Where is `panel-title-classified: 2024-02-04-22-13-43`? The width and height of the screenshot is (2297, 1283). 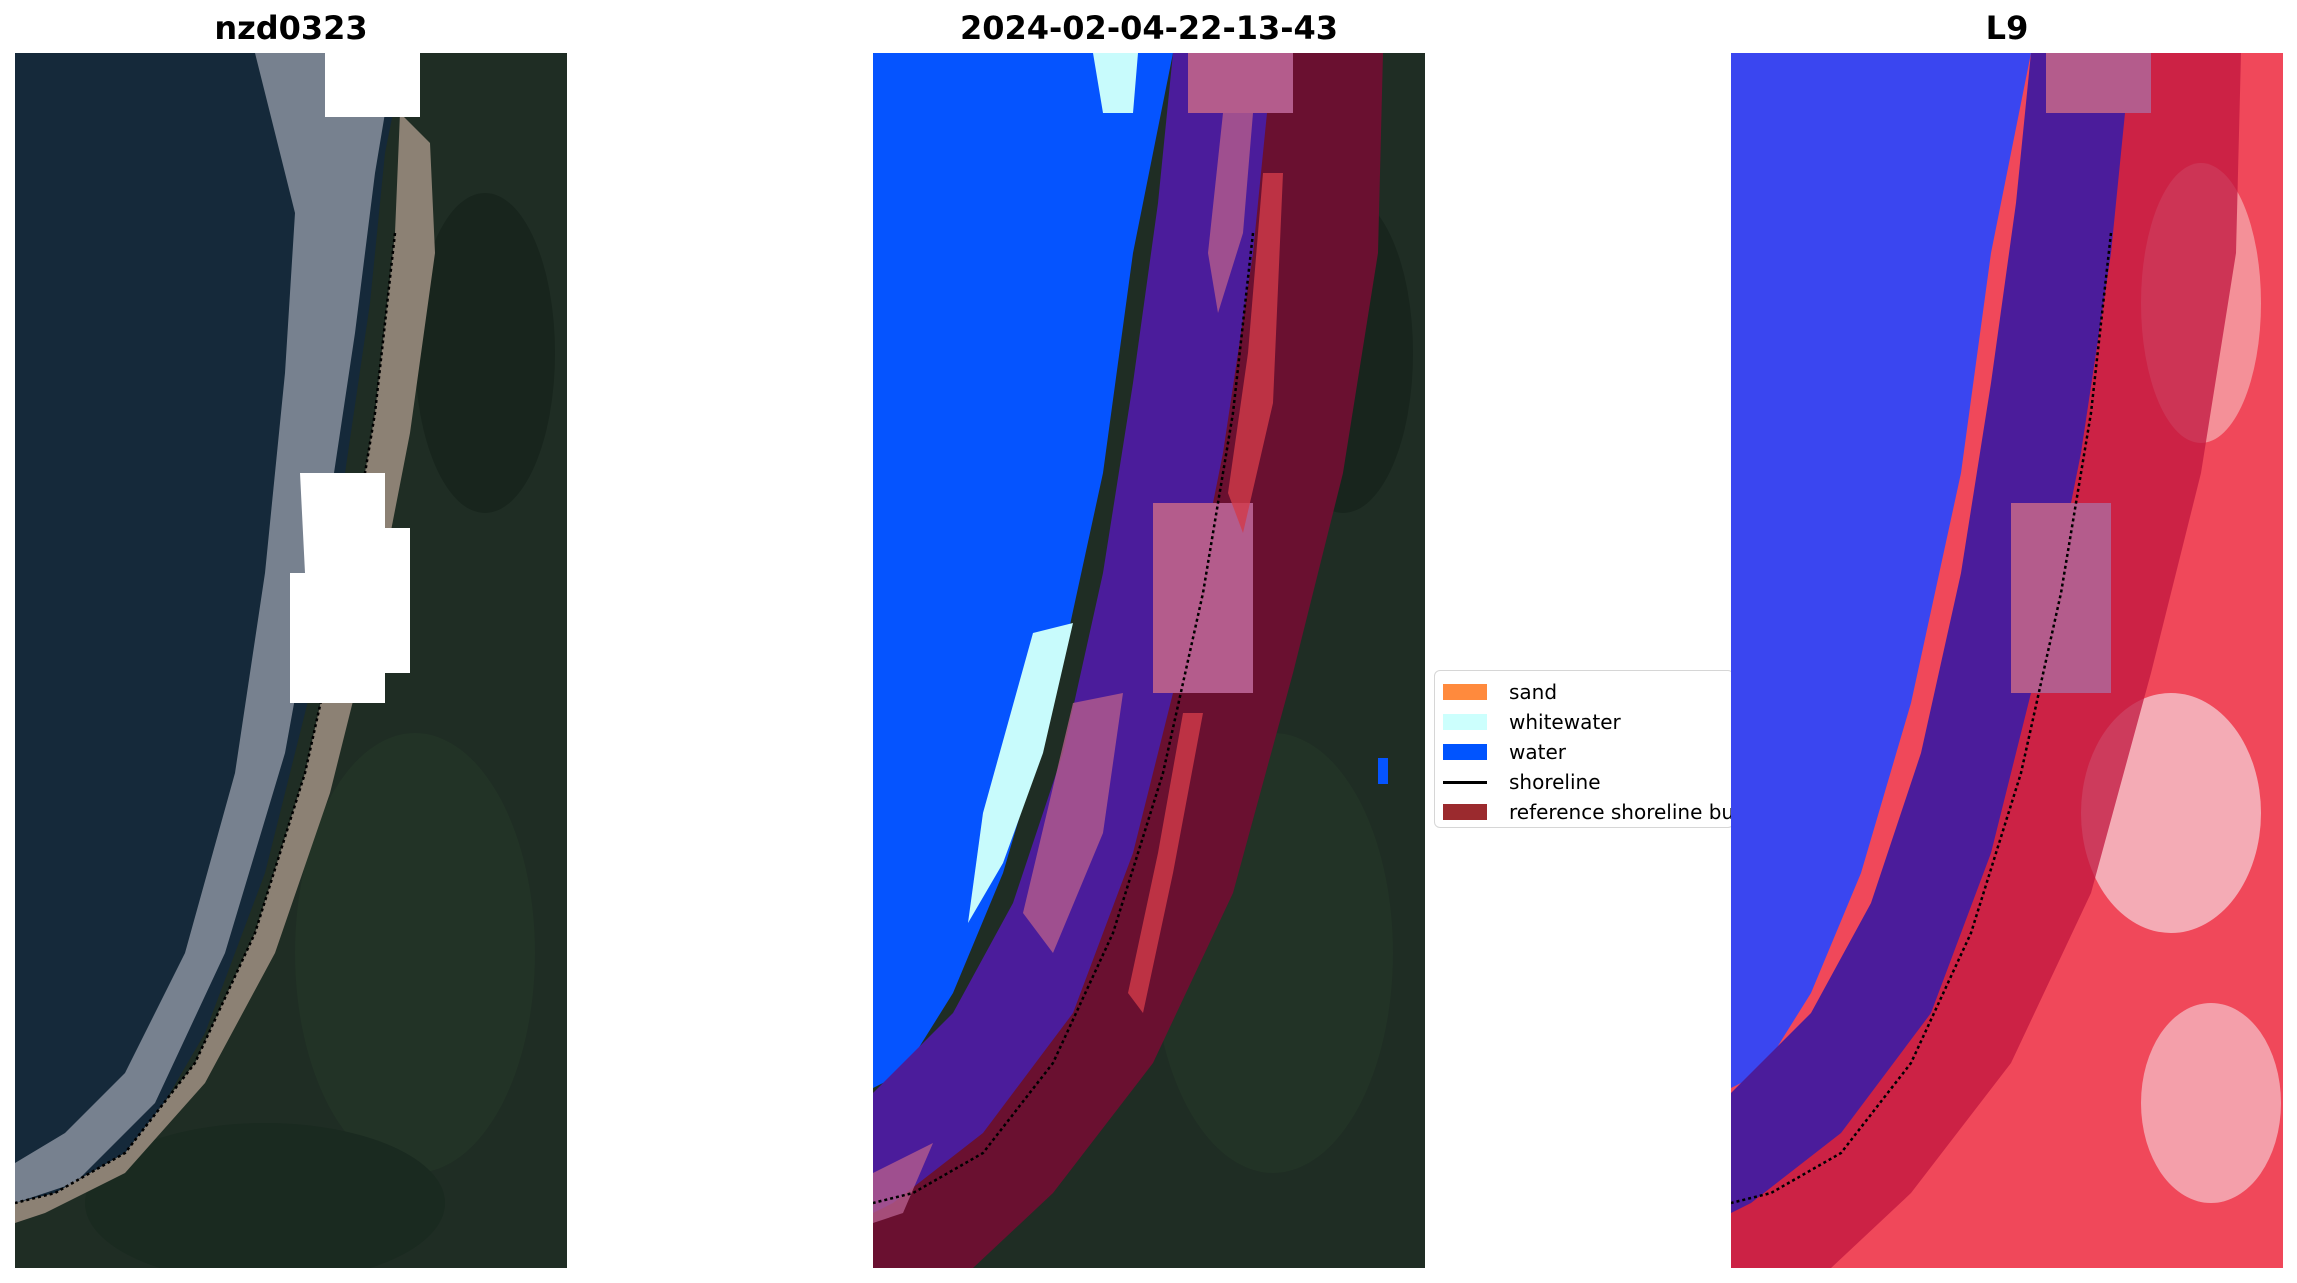 panel-title-classified: 2024-02-04-22-13-43 is located at coordinates (1149, 28).